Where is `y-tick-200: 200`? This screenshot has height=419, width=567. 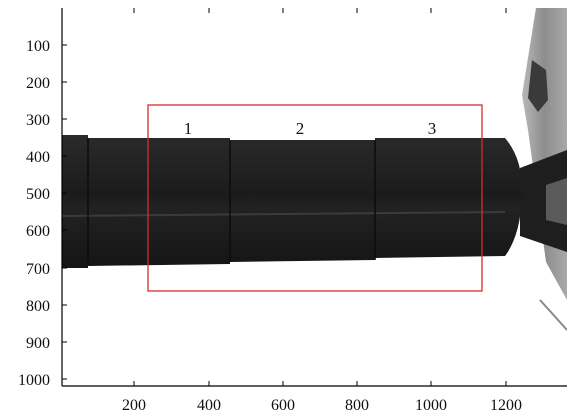
y-tick-200: 200 is located at coordinates (46, 83).